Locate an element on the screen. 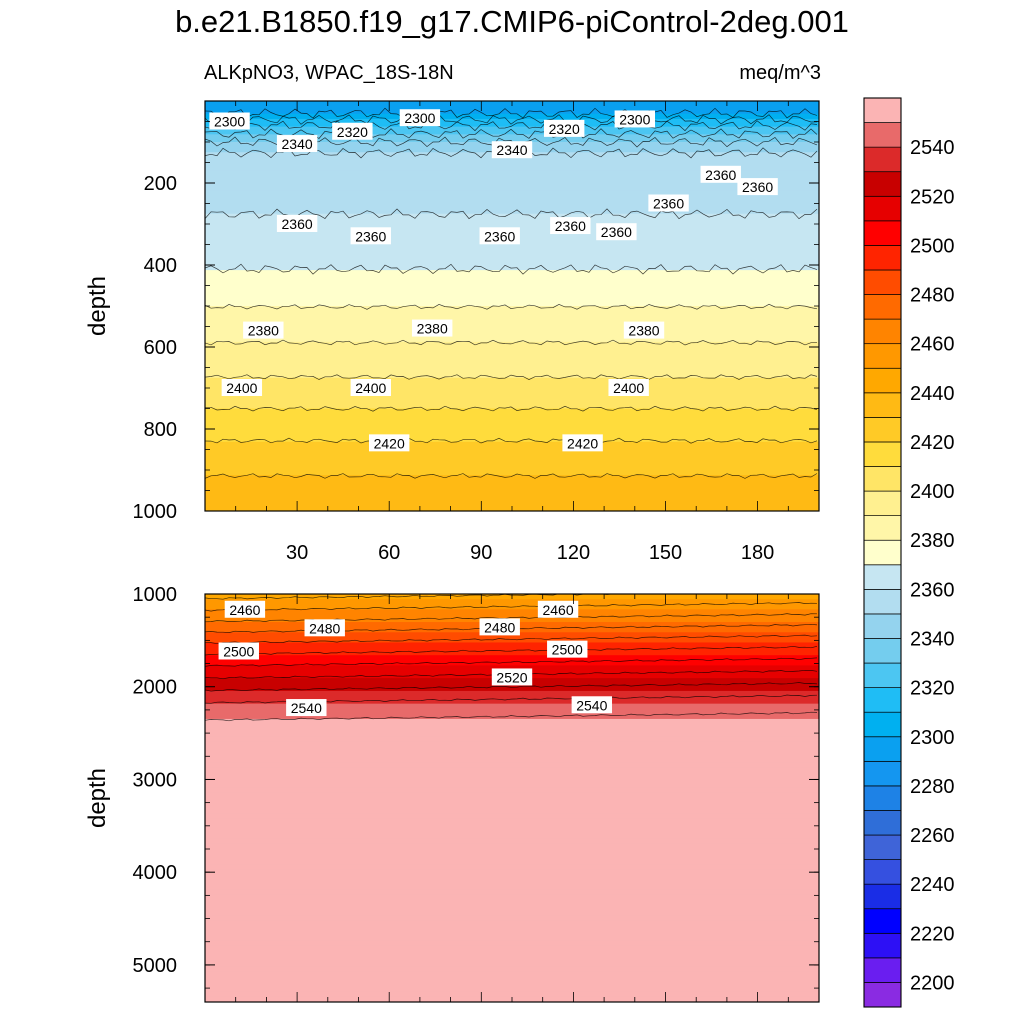  contour-label-text: 2340 is located at coordinates (297, 144).